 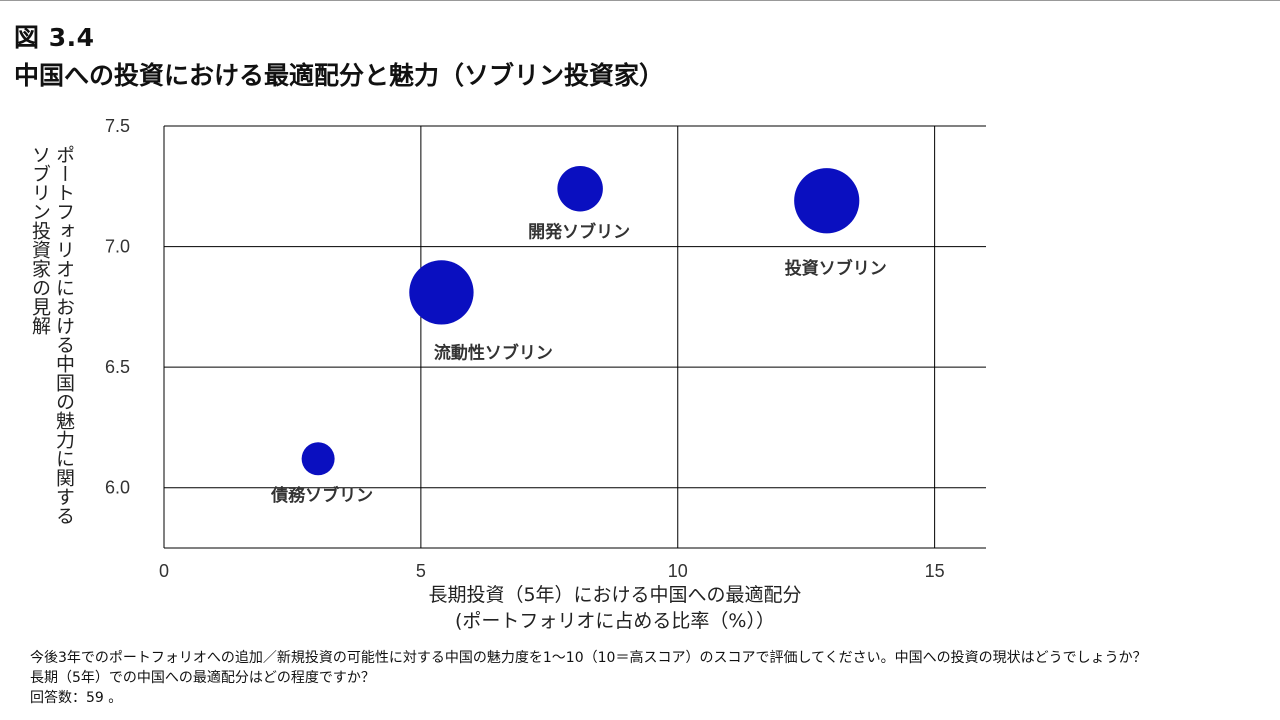 What do you see at coordinates (54, 37) in the screenshot?
I see `figure-number: 図 3.4` at bounding box center [54, 37].